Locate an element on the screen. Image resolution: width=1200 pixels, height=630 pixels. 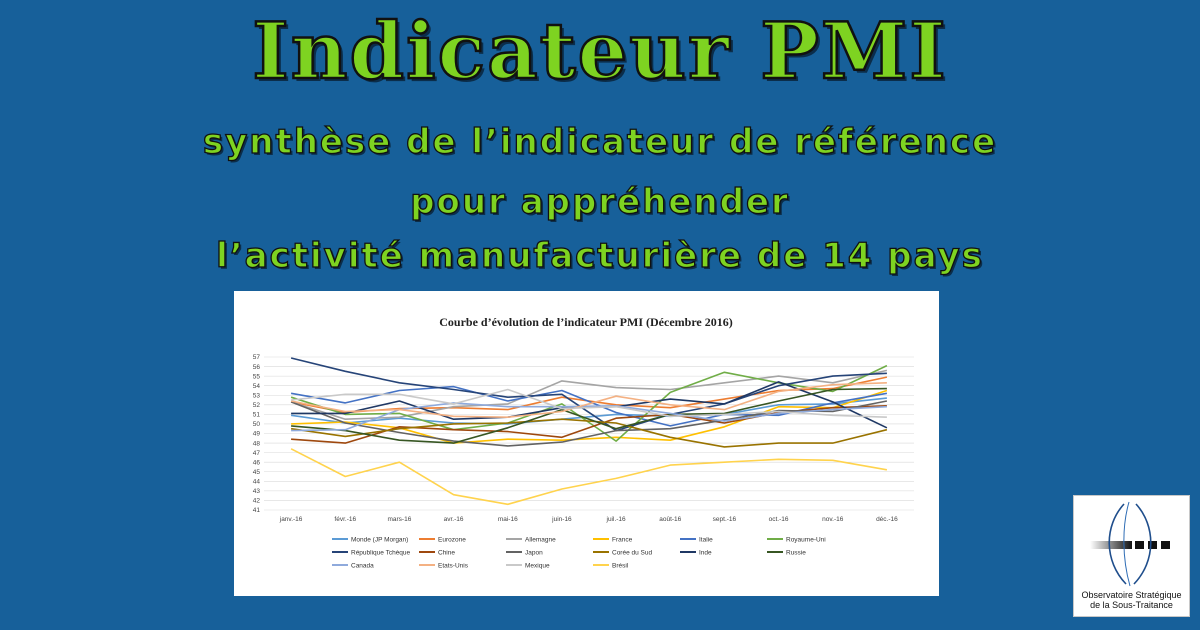
legend-label: Italie is located at coordinates (706, 539).